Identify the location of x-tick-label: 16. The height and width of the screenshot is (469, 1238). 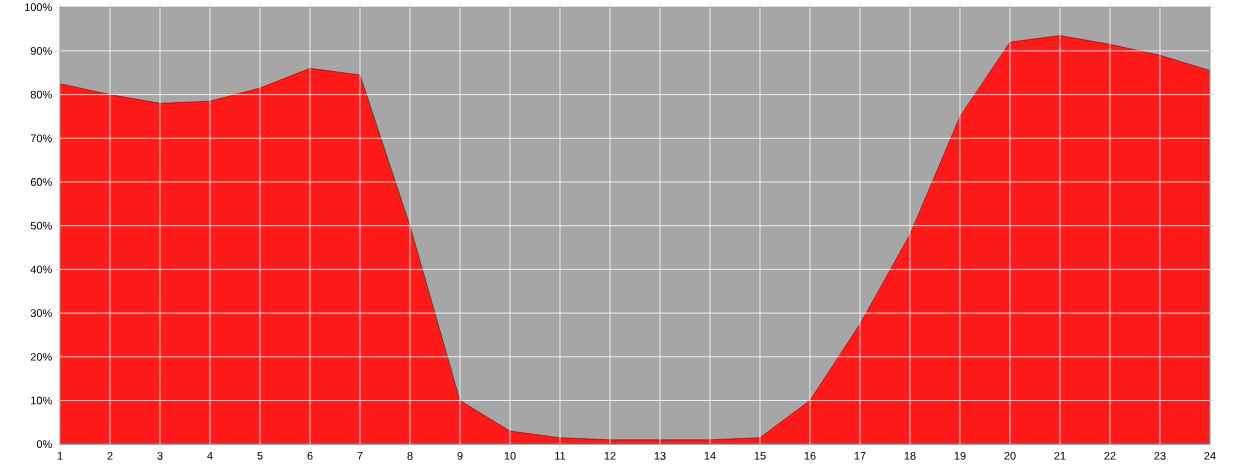
(810, 455).